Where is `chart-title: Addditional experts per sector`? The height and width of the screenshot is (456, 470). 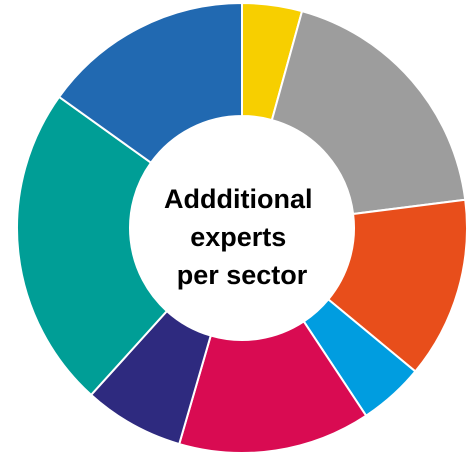 chart-title: Addditional experts per sector is located at coordinates (242, 237).